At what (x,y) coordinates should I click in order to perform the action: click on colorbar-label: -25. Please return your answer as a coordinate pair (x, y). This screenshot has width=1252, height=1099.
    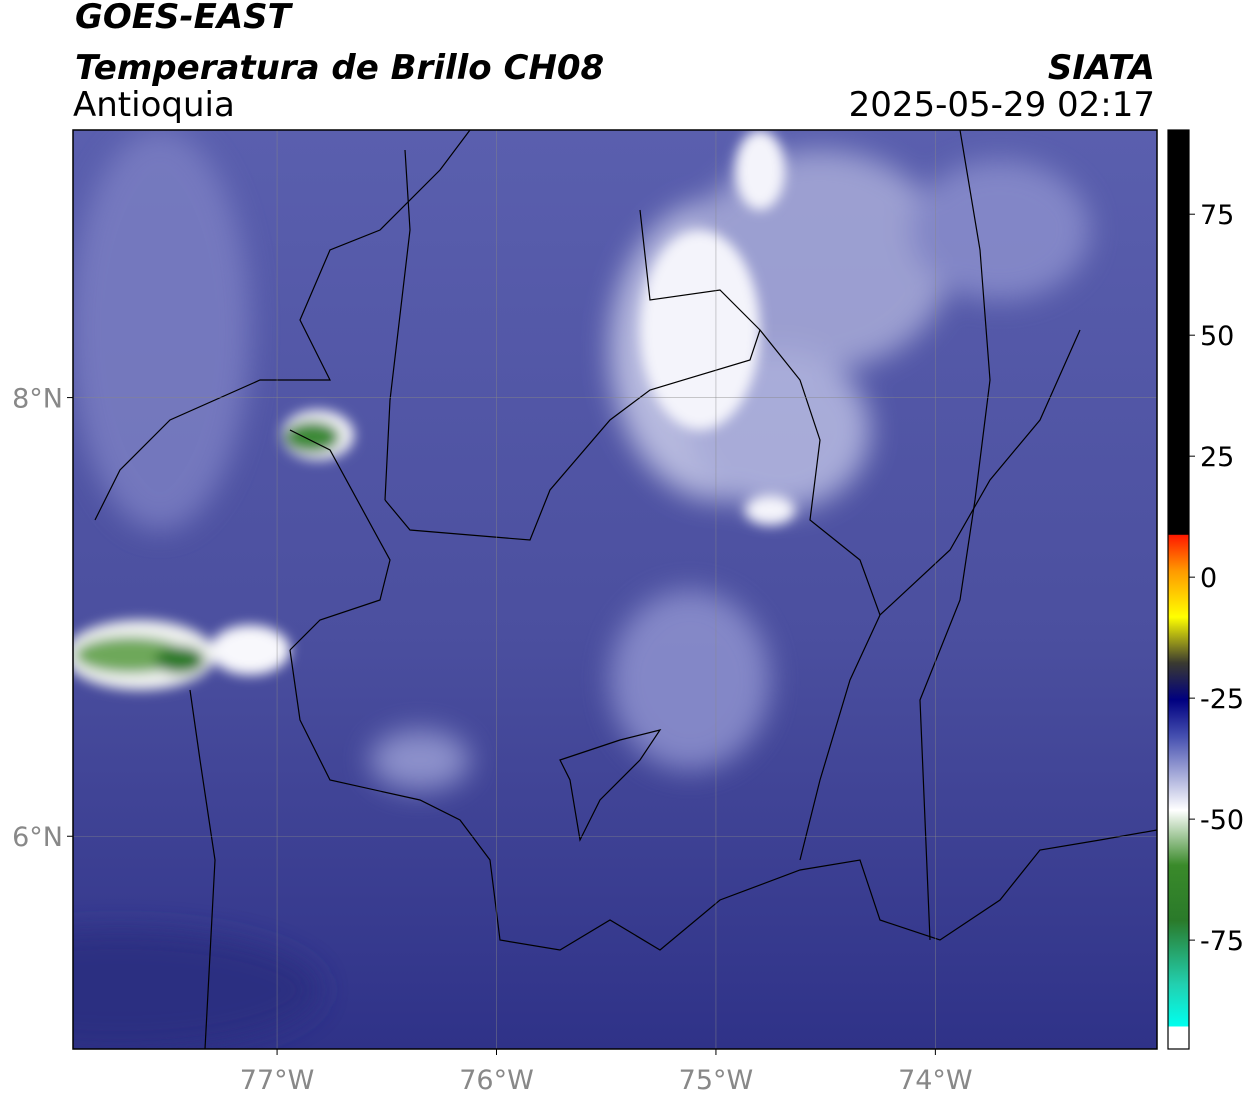
    Looking at the image, I should click on (1222, 699).